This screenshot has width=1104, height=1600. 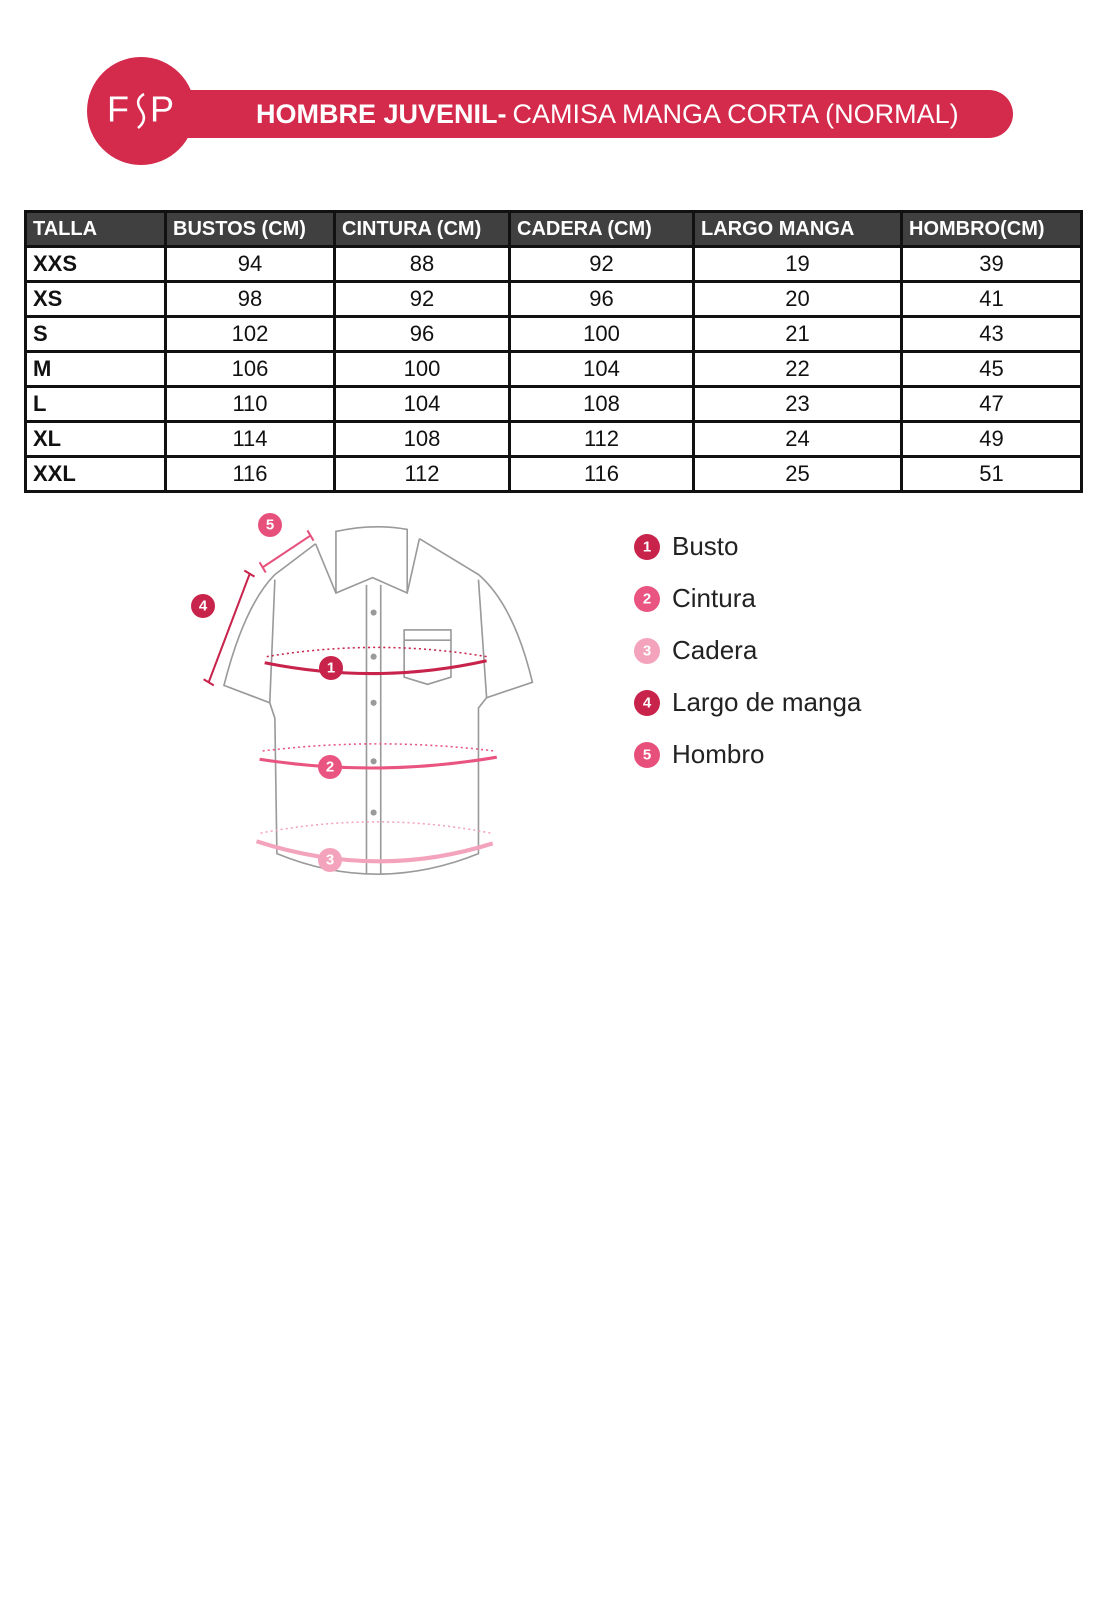 I want to click on legend-label: Largo de manga, so click(x=767, y=702).